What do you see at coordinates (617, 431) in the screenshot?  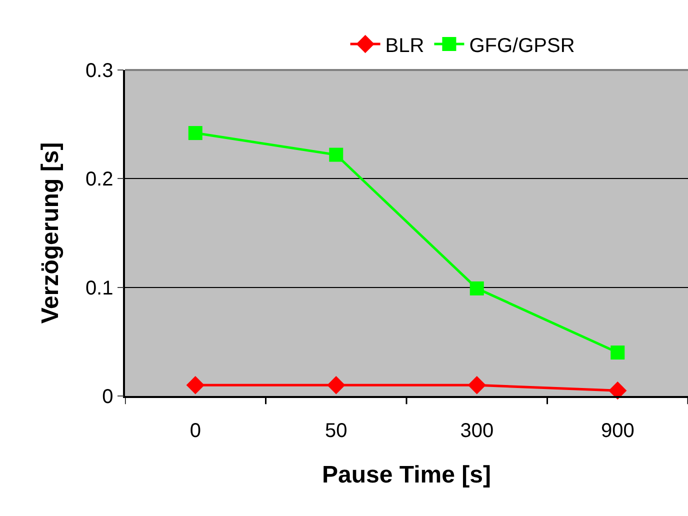 I see `x-tick-label: 900` at bounding box center [617, 431].